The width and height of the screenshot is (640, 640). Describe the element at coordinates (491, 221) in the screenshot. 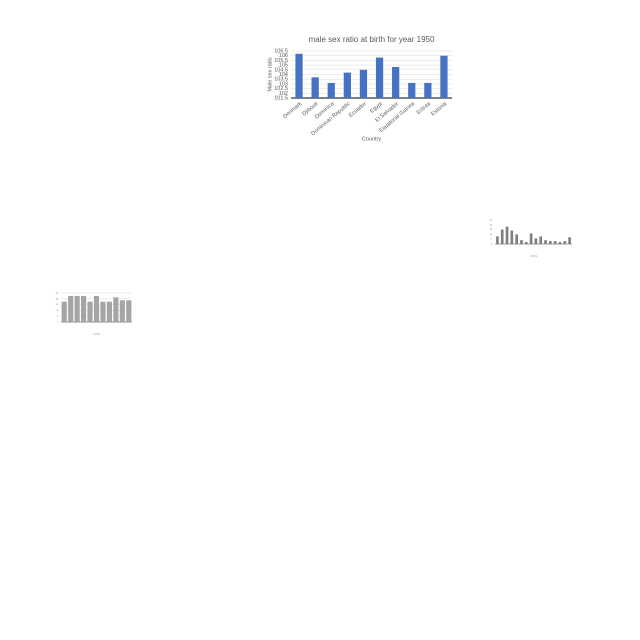

I see `y-tick-label: 25` at that location.